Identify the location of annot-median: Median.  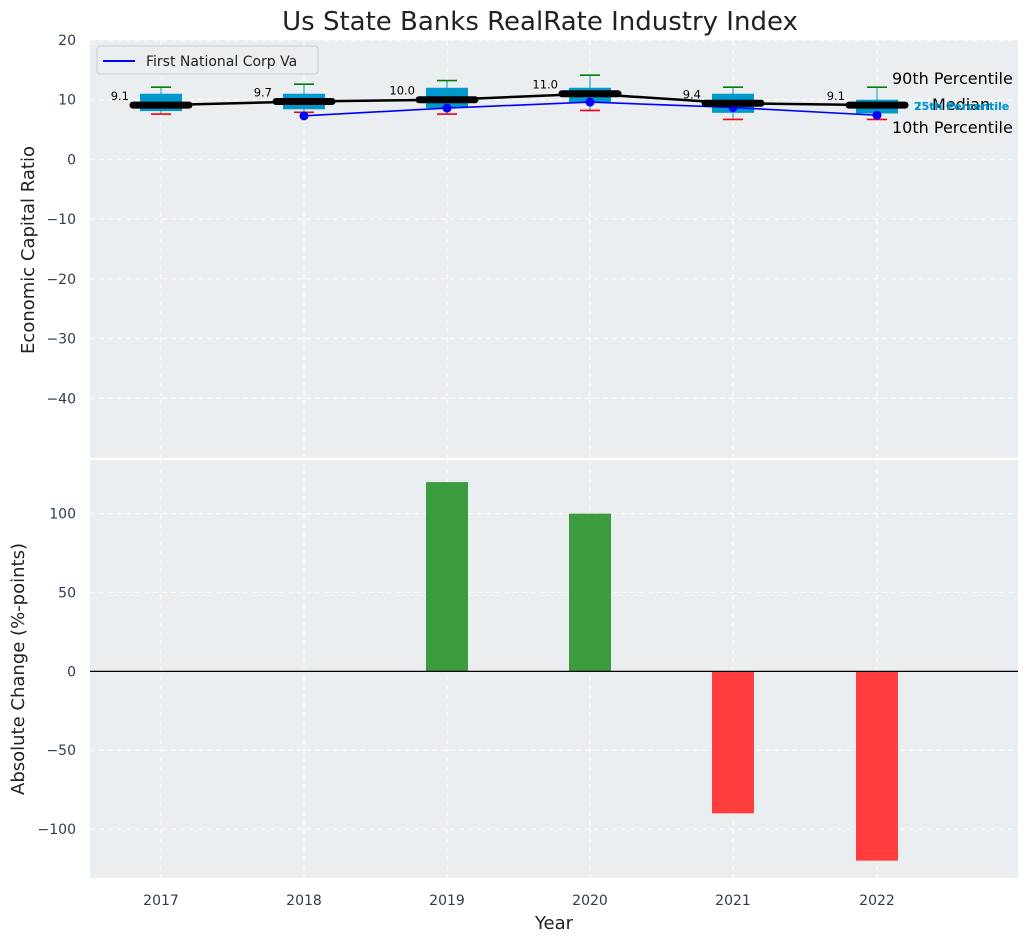
(961, 104).